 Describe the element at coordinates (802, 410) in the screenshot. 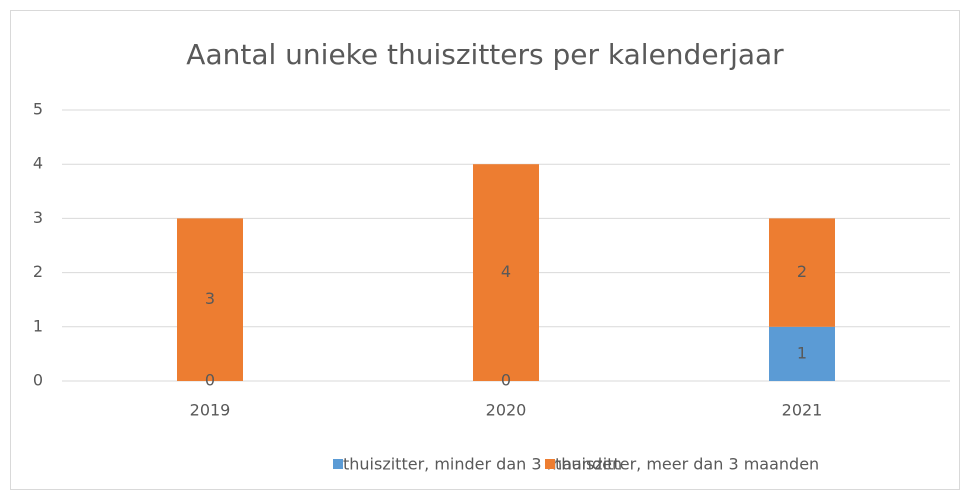

I see `x-tick-label: 2021` at that location.